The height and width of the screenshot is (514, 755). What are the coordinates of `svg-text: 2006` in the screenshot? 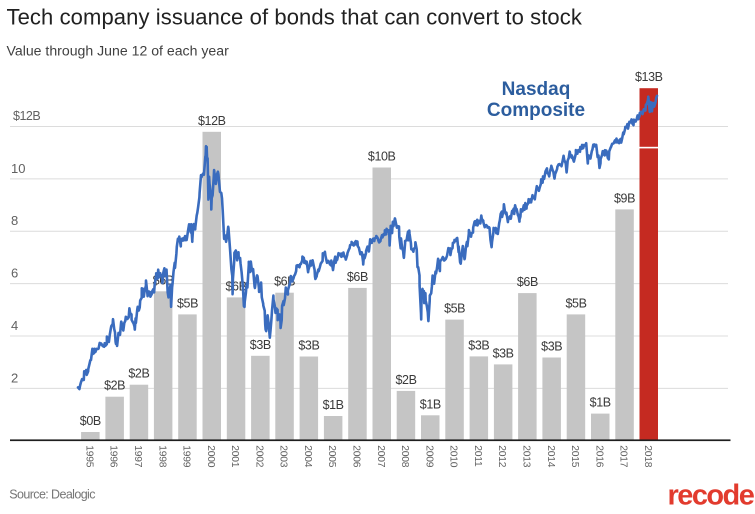 It's located at (356, 456).